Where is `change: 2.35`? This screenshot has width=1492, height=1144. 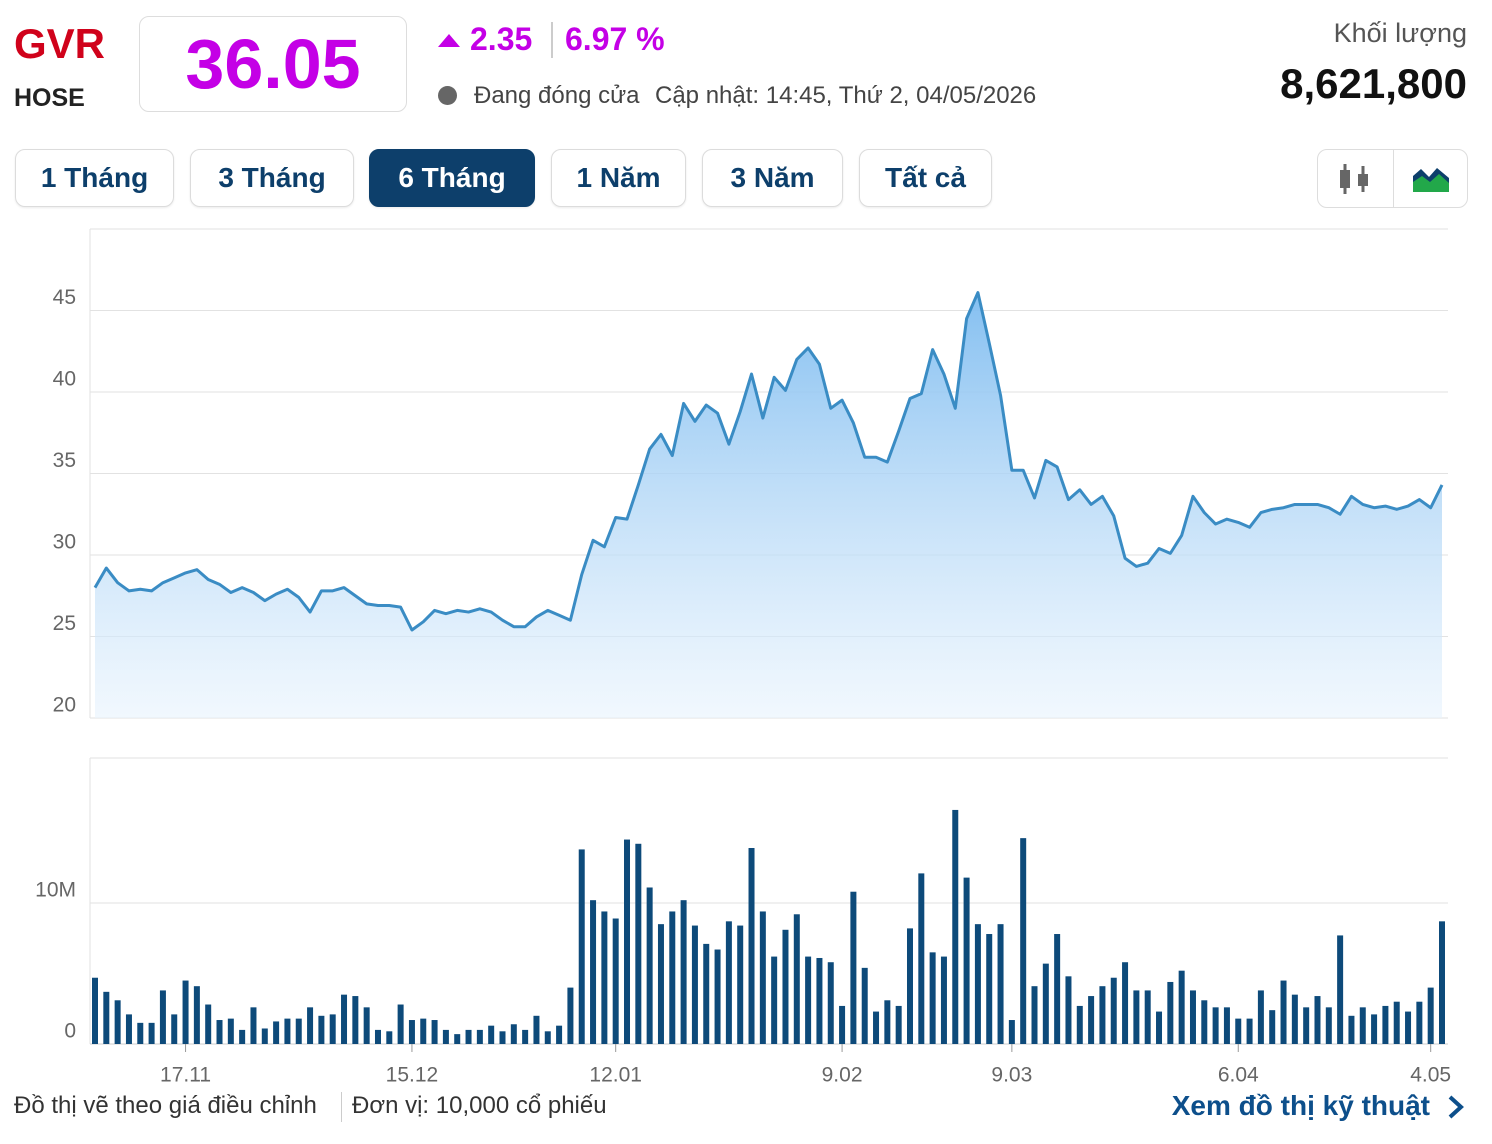 change: 2.35 is located at coordinates (501, 39).